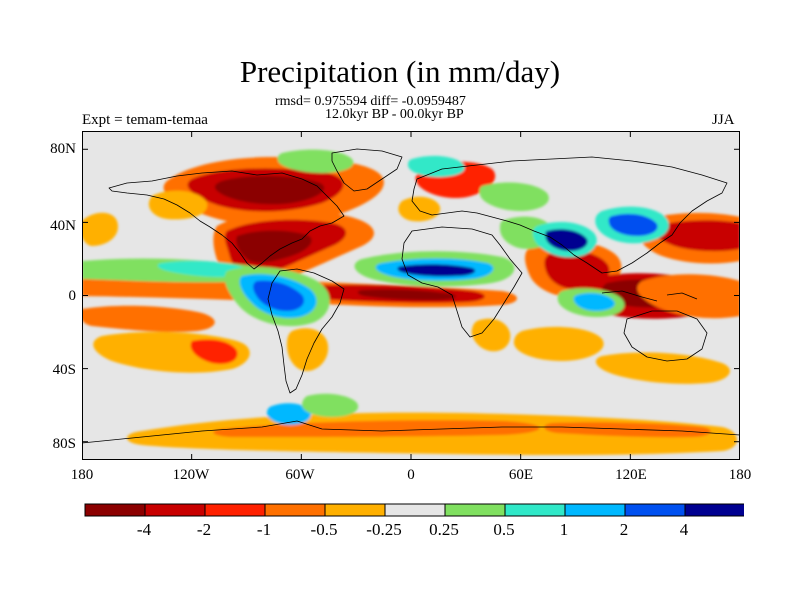 Image resolution: width=800 pixels, height=600 pixels. Describe the element at coordinates (627, 430) in the screenshot. I see `anomaly-region-southern-ocean` at that location.